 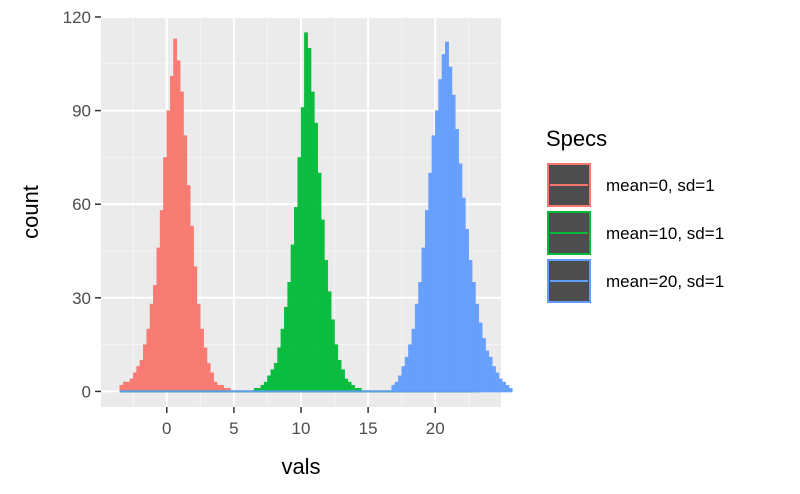 What do you see at coordinates (576, 138) in the screenshot?
I see `legend-title: Specs` at bounding box center [576, 138].